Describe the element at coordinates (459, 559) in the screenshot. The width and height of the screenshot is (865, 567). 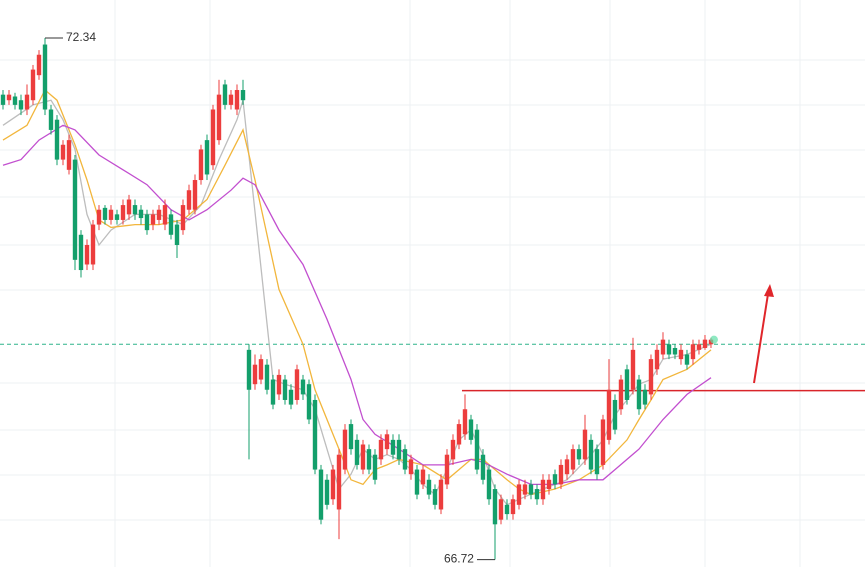
I see `low-marker-label: 66.72` at that location.